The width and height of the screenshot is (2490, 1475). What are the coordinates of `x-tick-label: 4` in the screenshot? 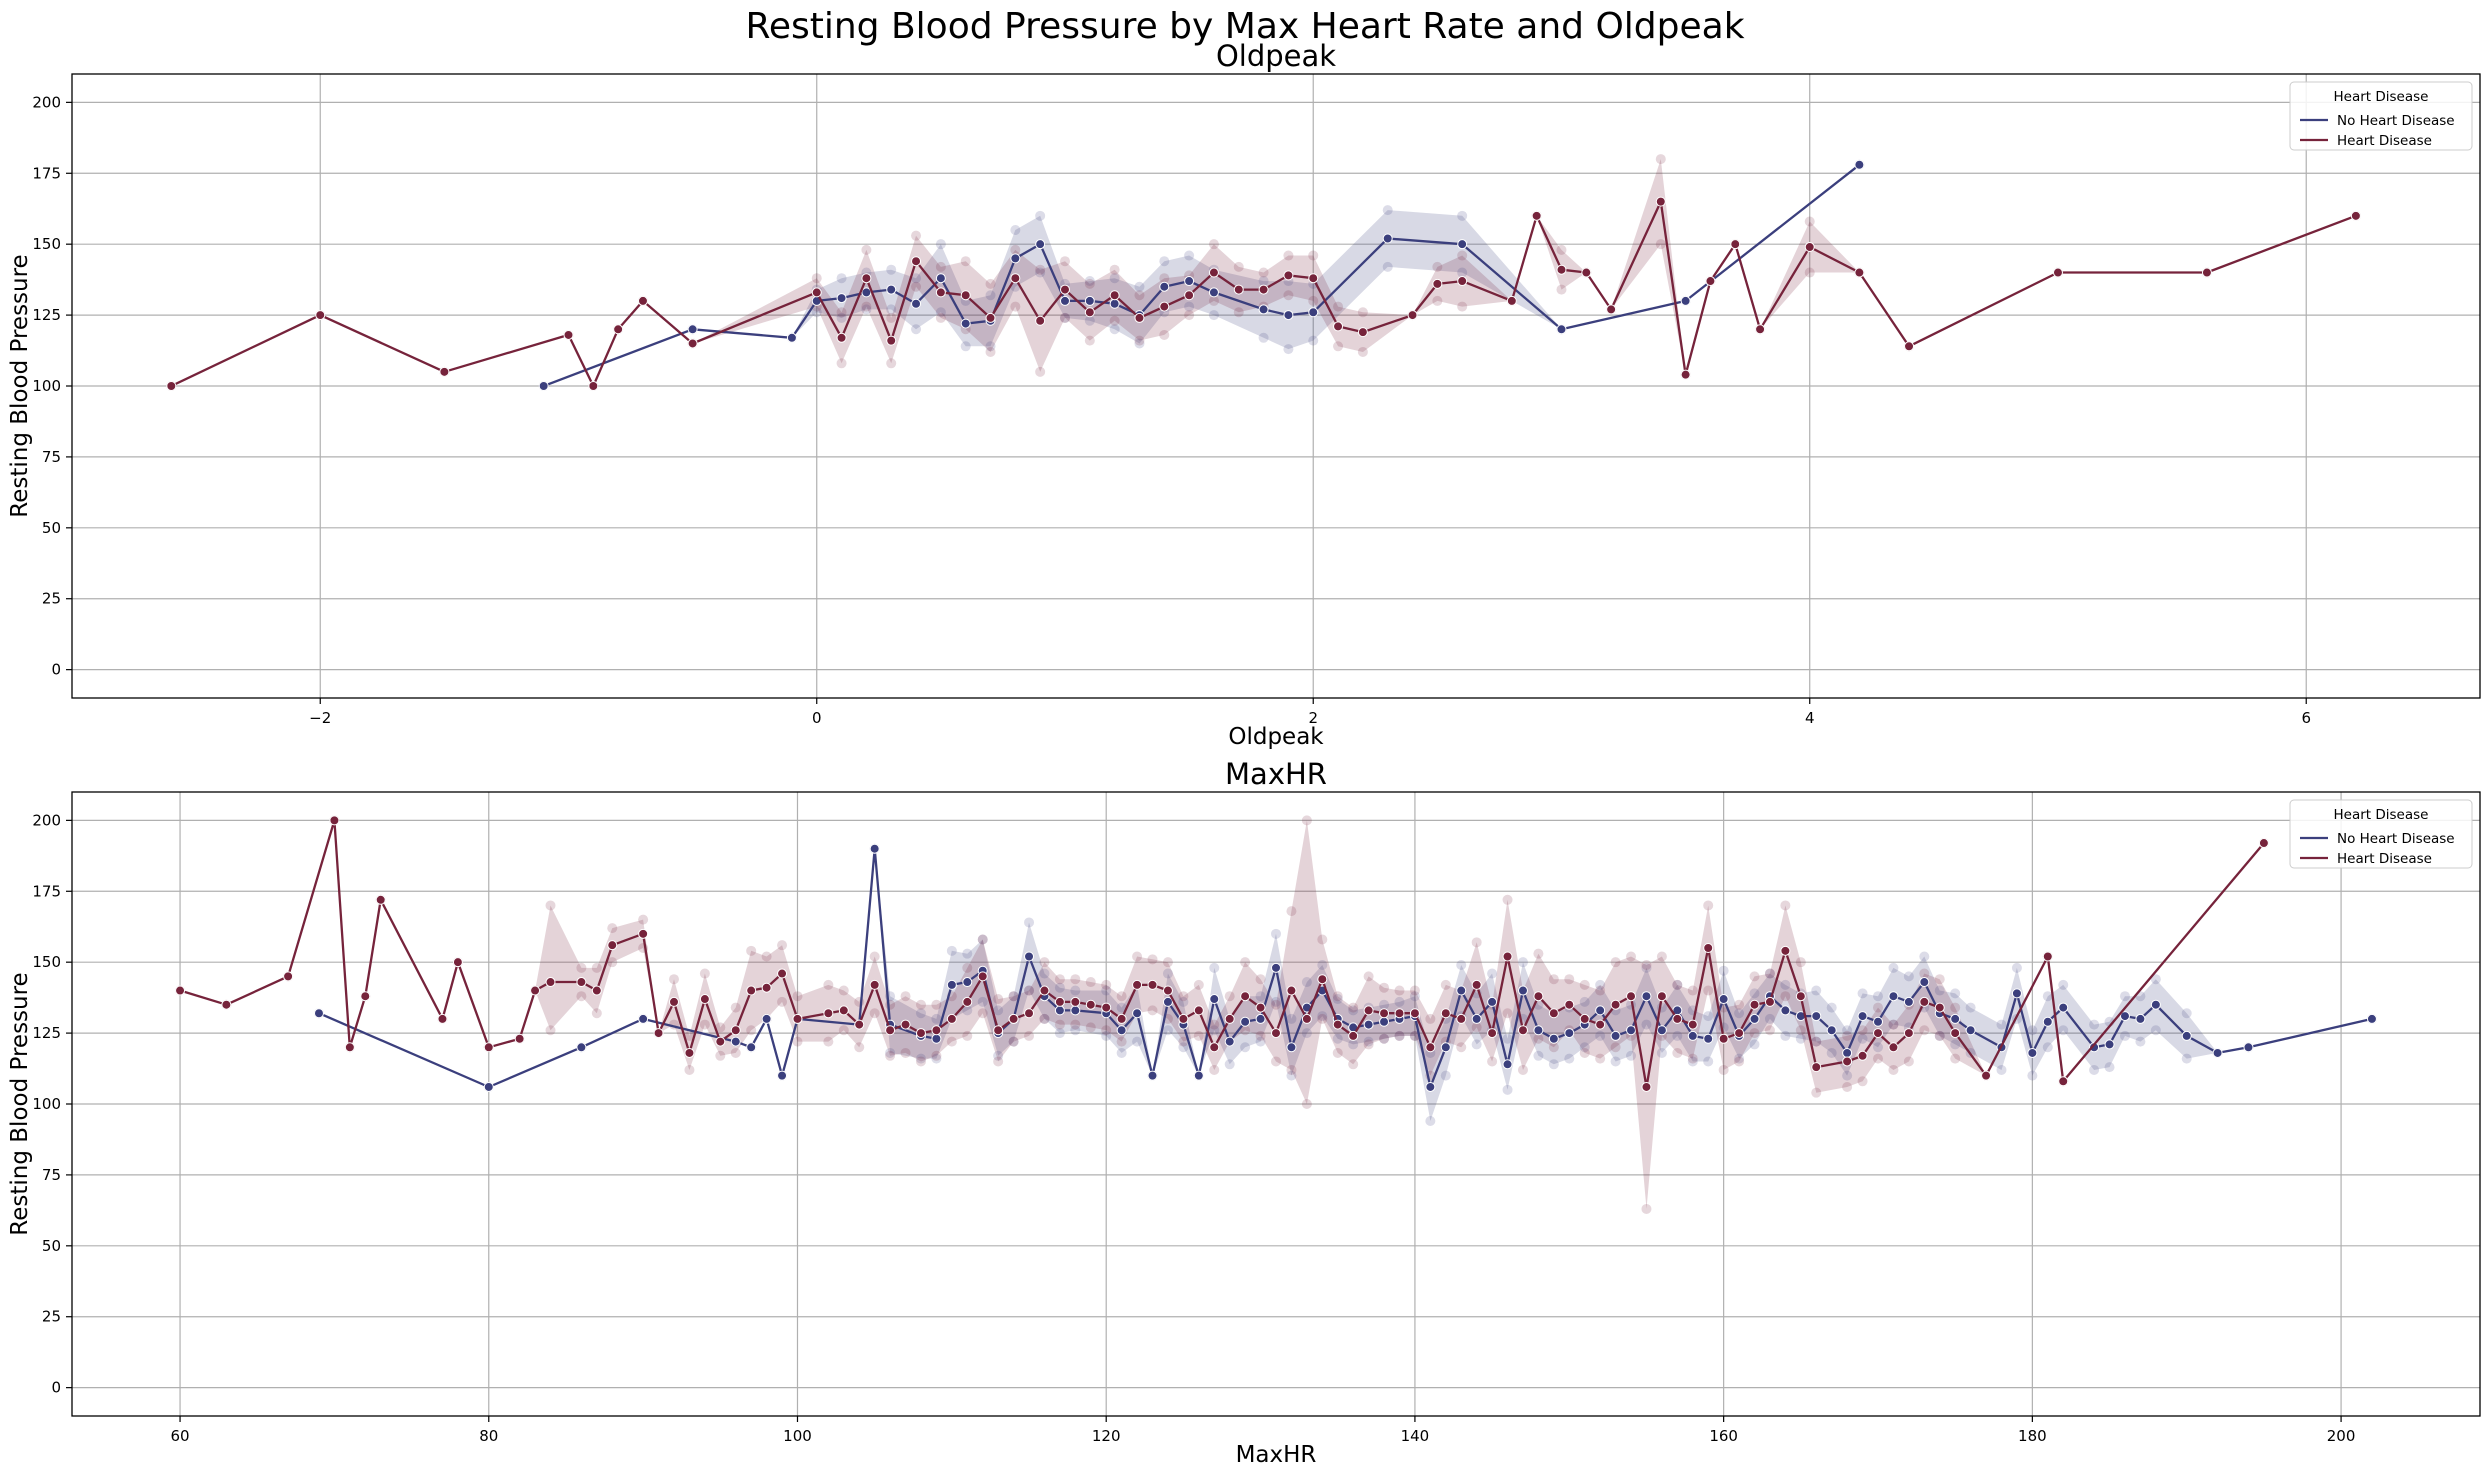 It's located at (1810, 718).